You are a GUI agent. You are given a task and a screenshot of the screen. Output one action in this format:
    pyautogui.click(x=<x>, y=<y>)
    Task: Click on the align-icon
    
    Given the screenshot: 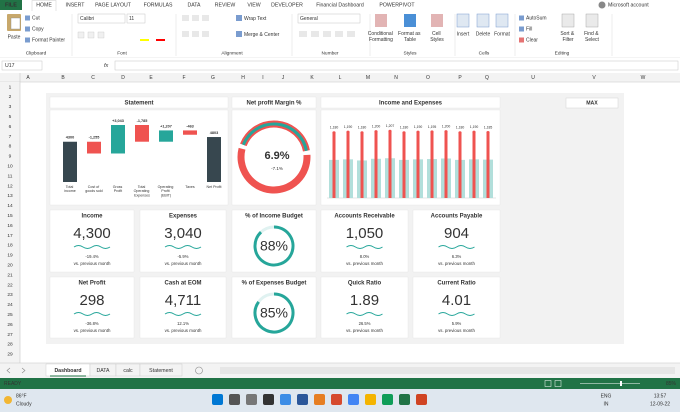 What is the action you would take?
    pyautogui.click(x=205, y=34)
    